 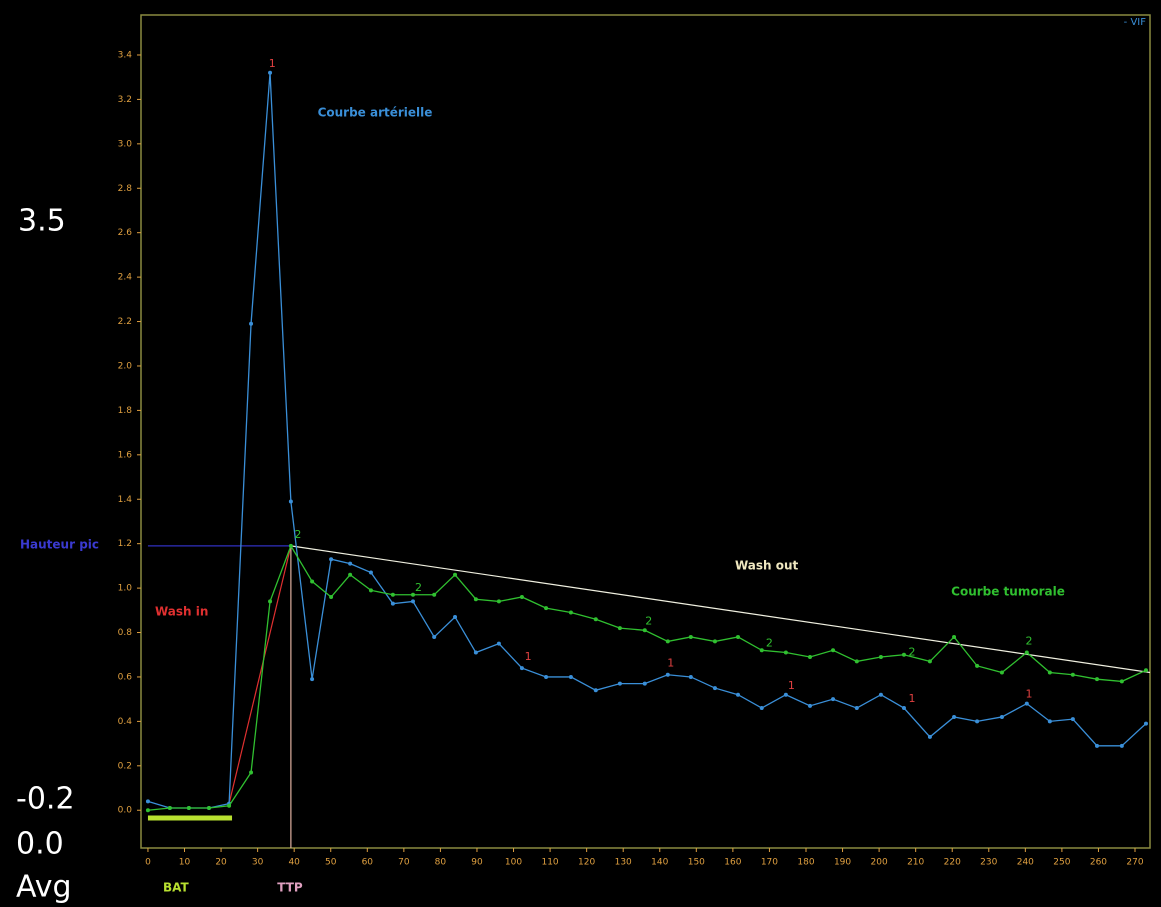 I want to click on side-label: -0.2, so click(x=45, y=799).